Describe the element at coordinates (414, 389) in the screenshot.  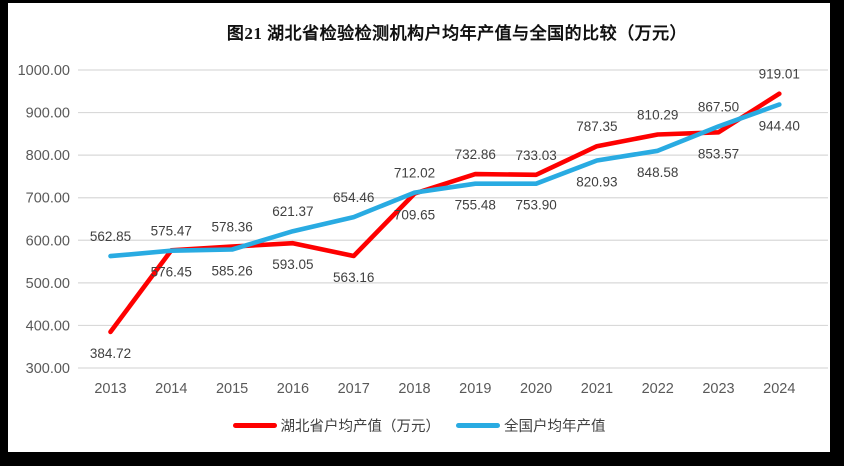
I see `x-tick-label: 2018` at that location.